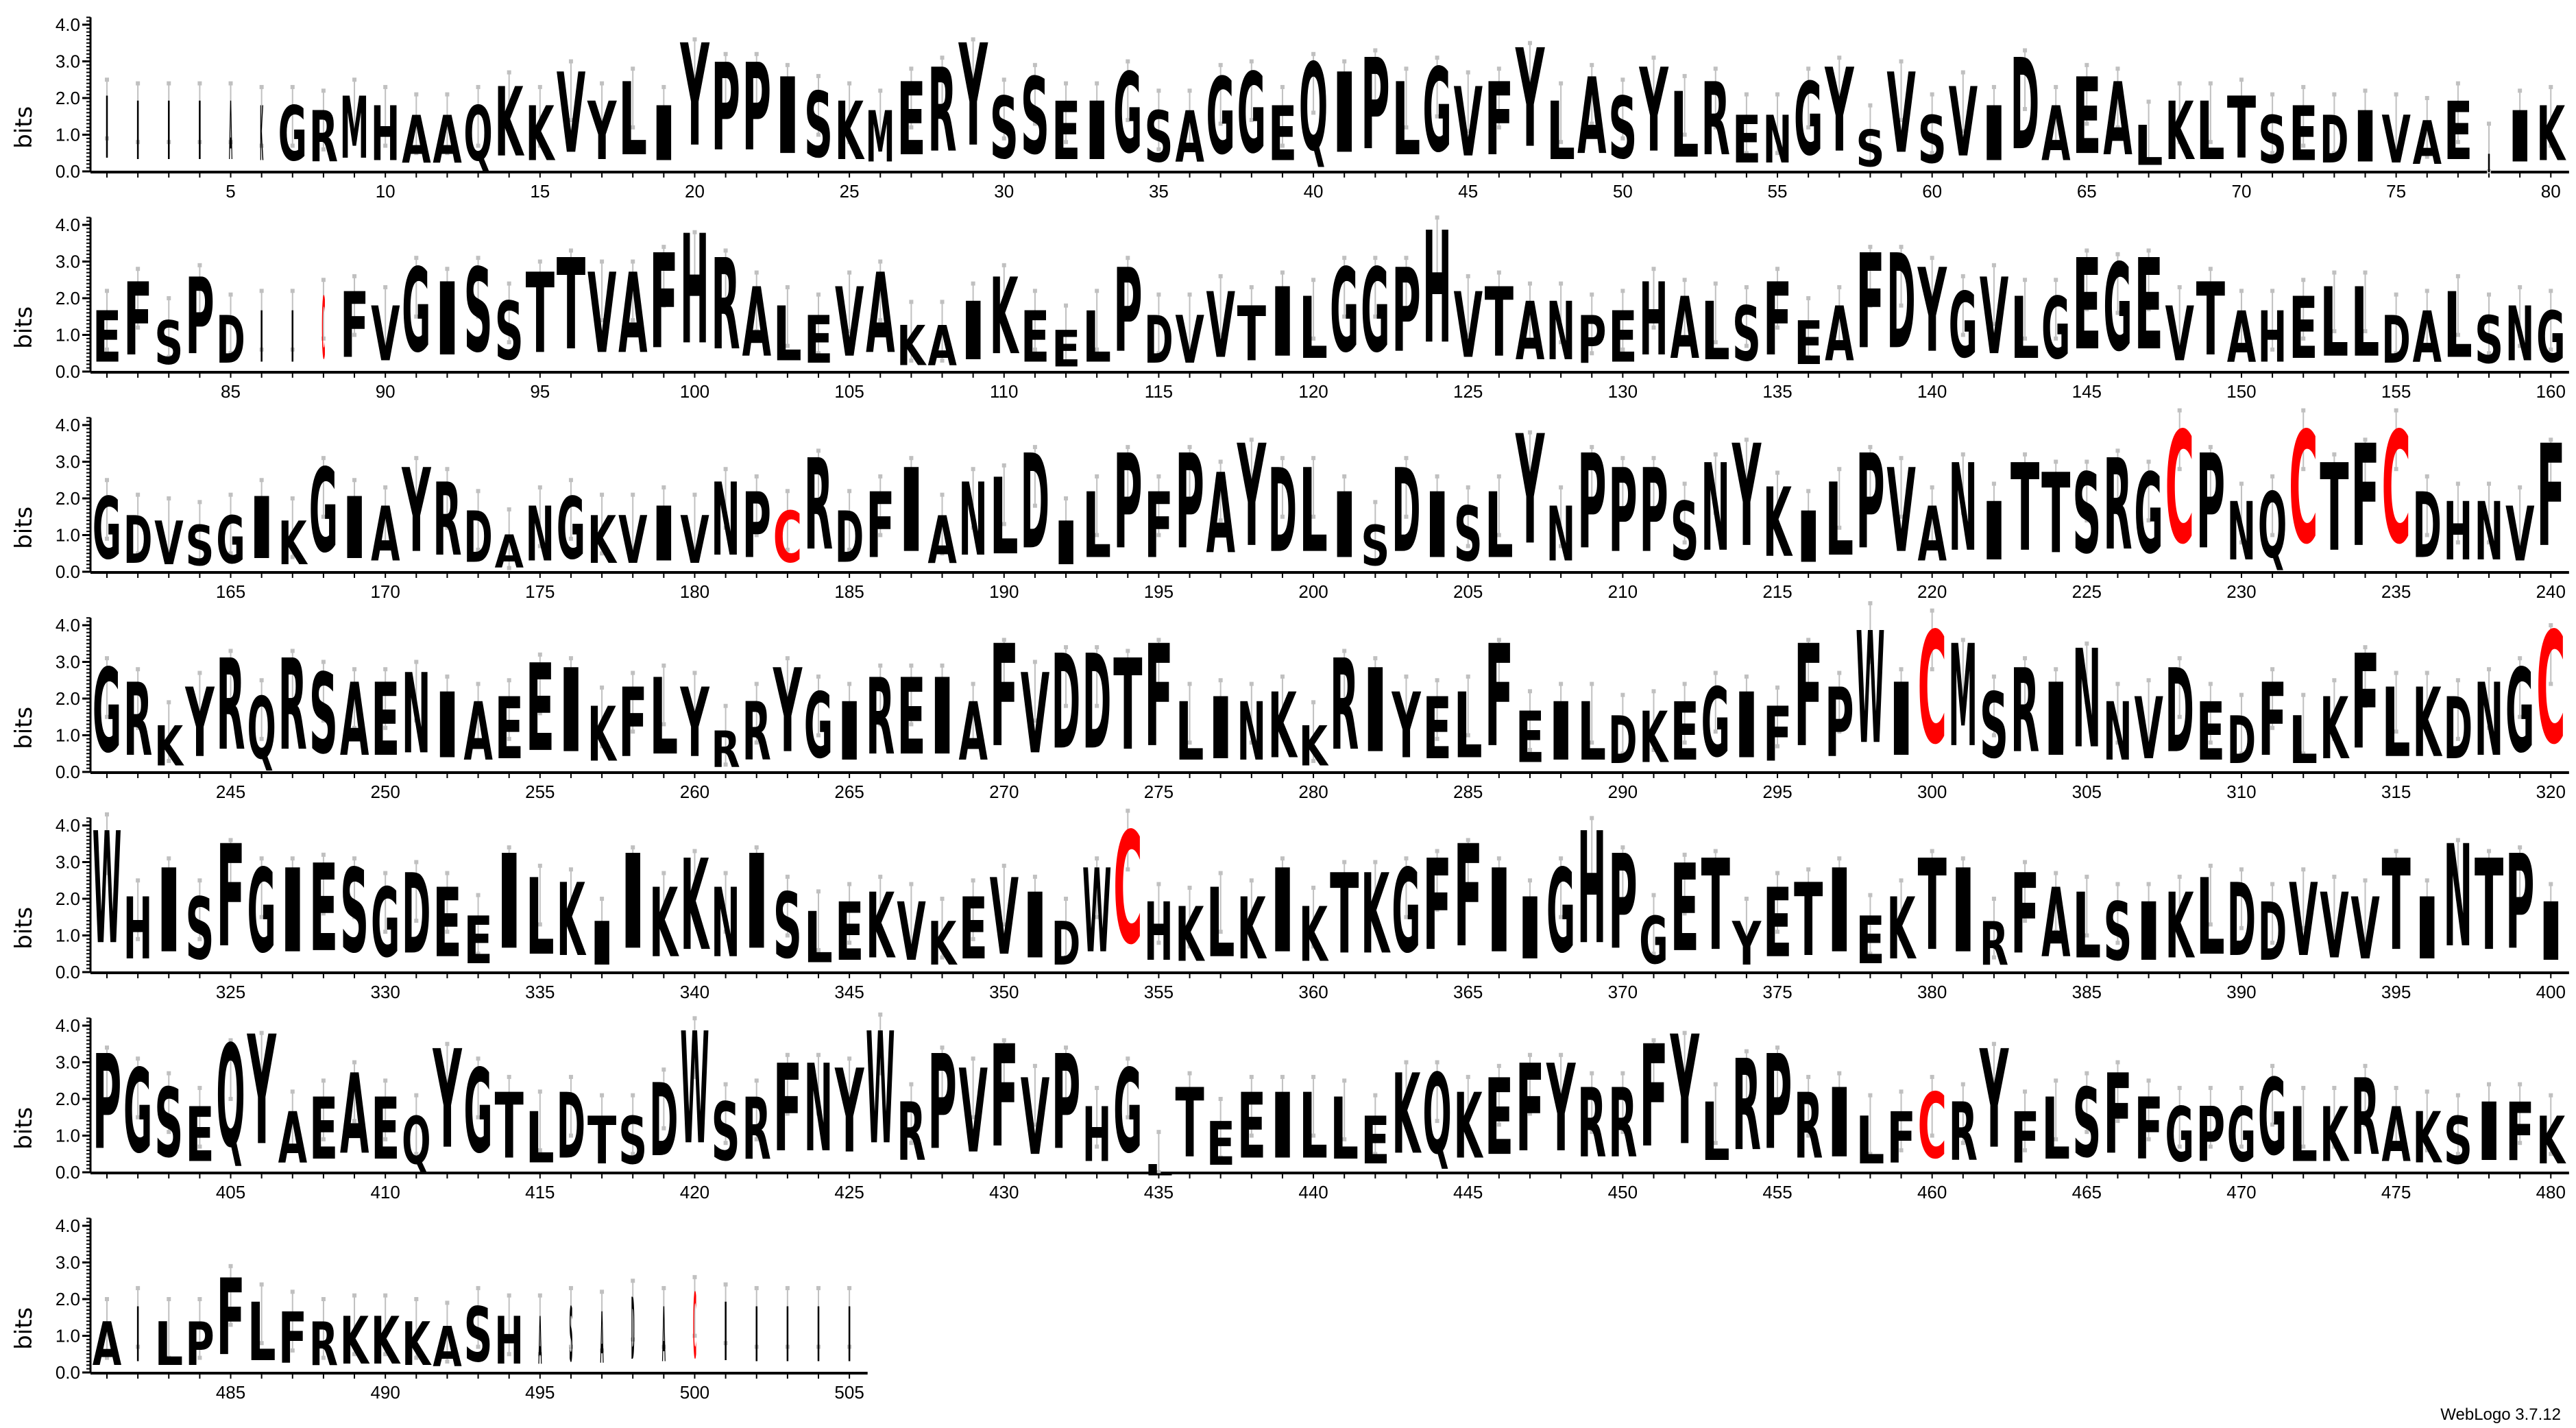  What do you see at coordinates (1623, 792) in the screenshot?
I see `x-tick-label: 290` at bounding box center [1623, 792].